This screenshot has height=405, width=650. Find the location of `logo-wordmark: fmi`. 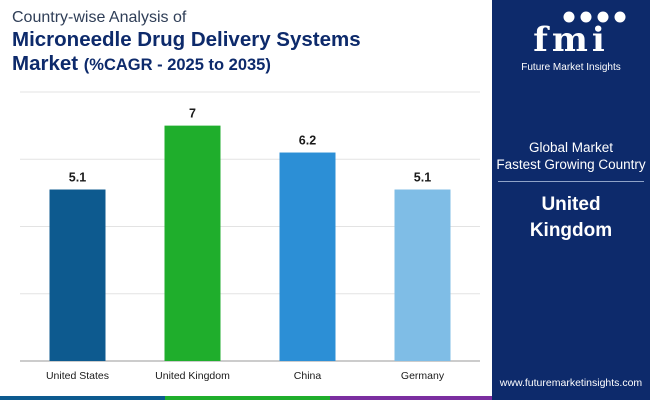

logo-wordmark: fmi is located at coordinates (571, 40).